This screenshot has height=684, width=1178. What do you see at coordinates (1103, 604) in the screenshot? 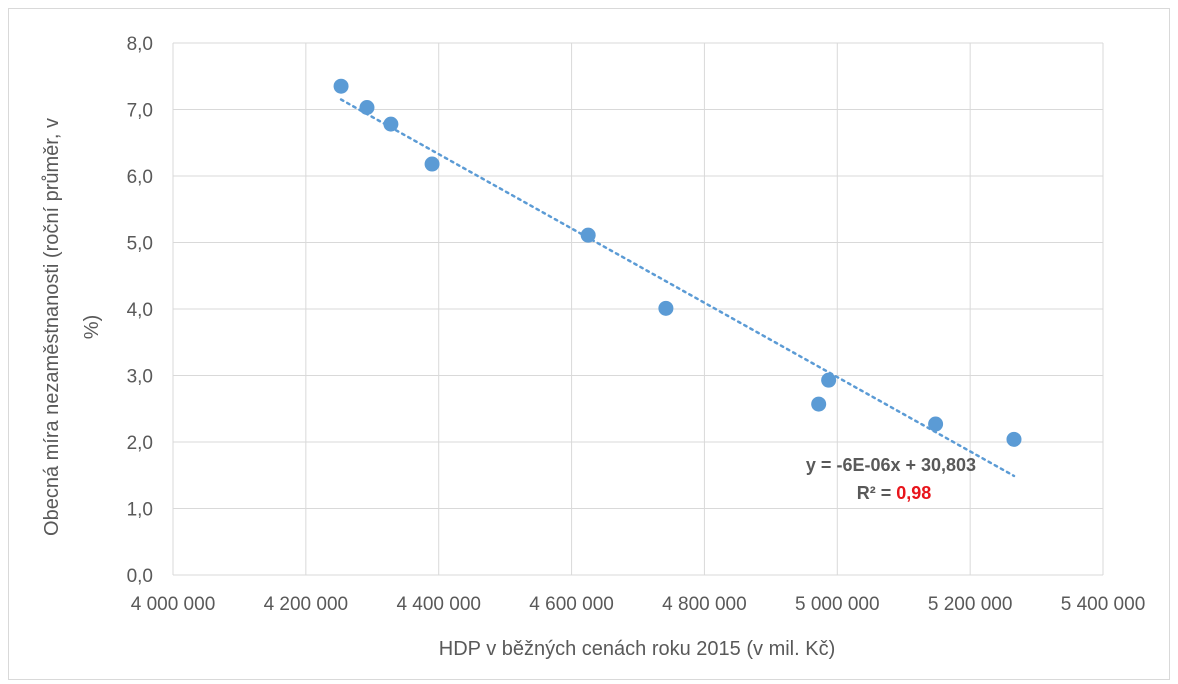
I see `x-tick-label: 5 400 000` at bounding box center [1103, 604].